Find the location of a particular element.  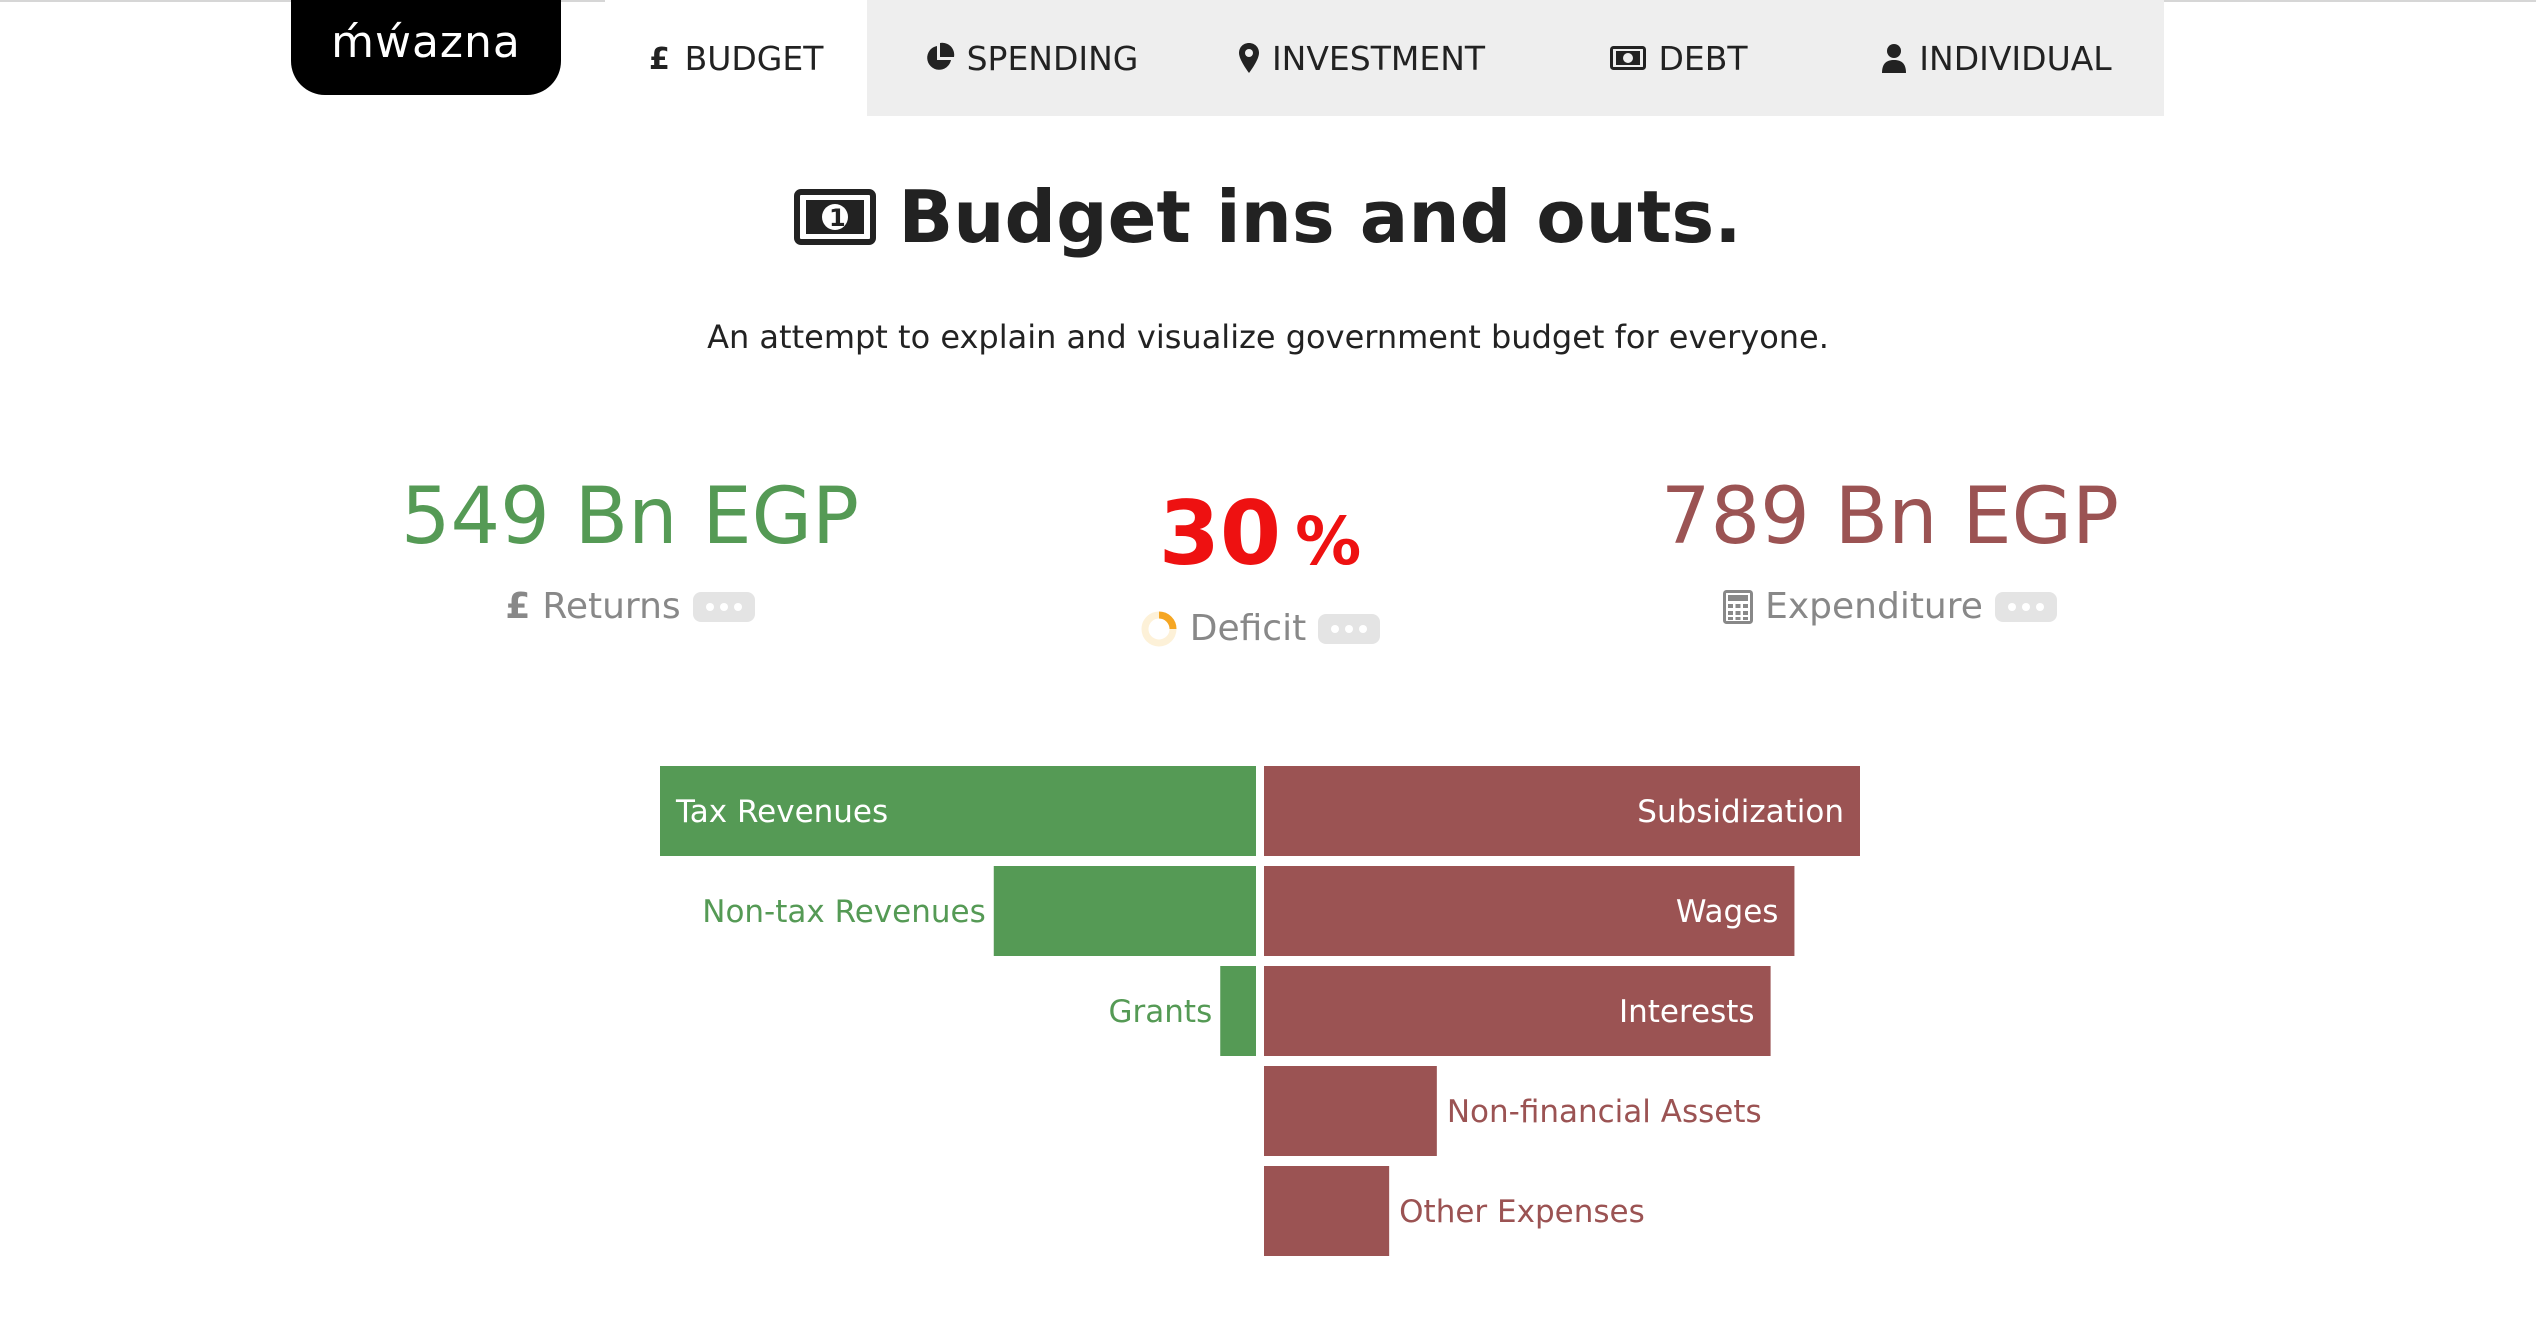

tab-individual: INDIVIDUAL is located at coordinates (1996, 58).